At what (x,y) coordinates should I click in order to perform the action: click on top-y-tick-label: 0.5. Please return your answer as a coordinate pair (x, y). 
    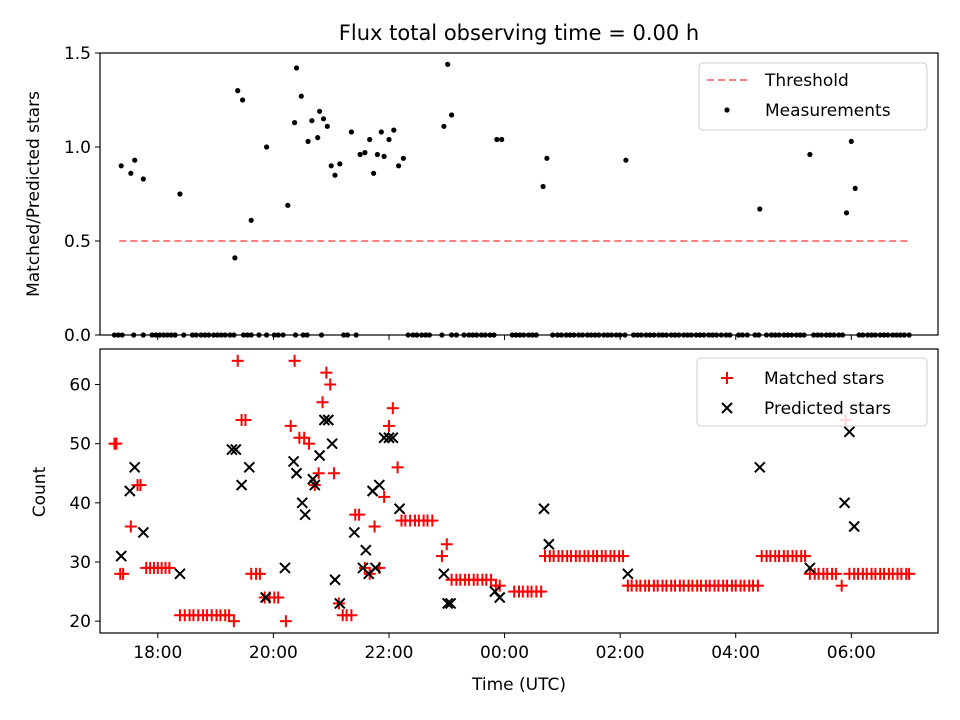
    Looking at the image, I should click on (77, 242).